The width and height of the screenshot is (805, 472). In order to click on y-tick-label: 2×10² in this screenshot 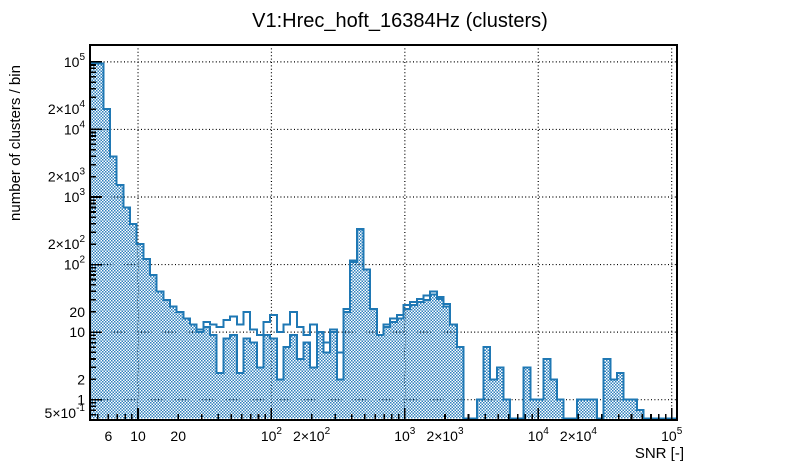, I will do `click(67, 243)`.